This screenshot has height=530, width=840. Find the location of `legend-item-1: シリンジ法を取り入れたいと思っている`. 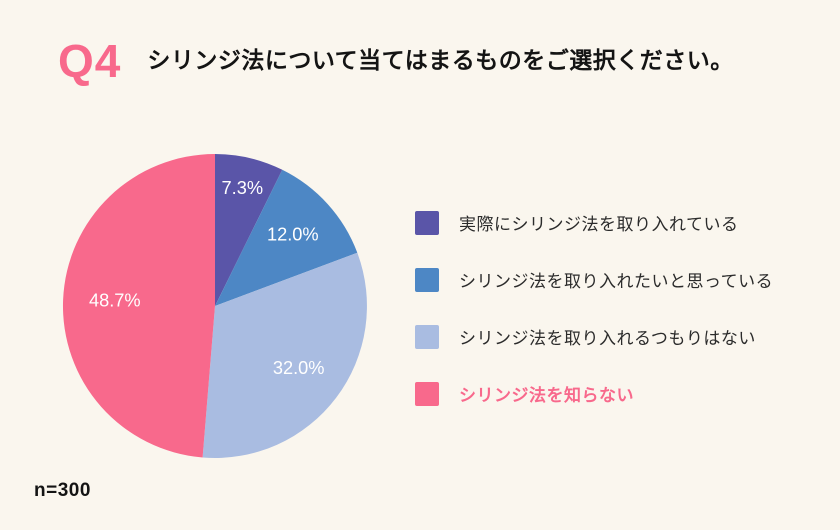

legend-item-1: シリンジ法を取り入れたいと思っている is located at coordinates (594, 279).